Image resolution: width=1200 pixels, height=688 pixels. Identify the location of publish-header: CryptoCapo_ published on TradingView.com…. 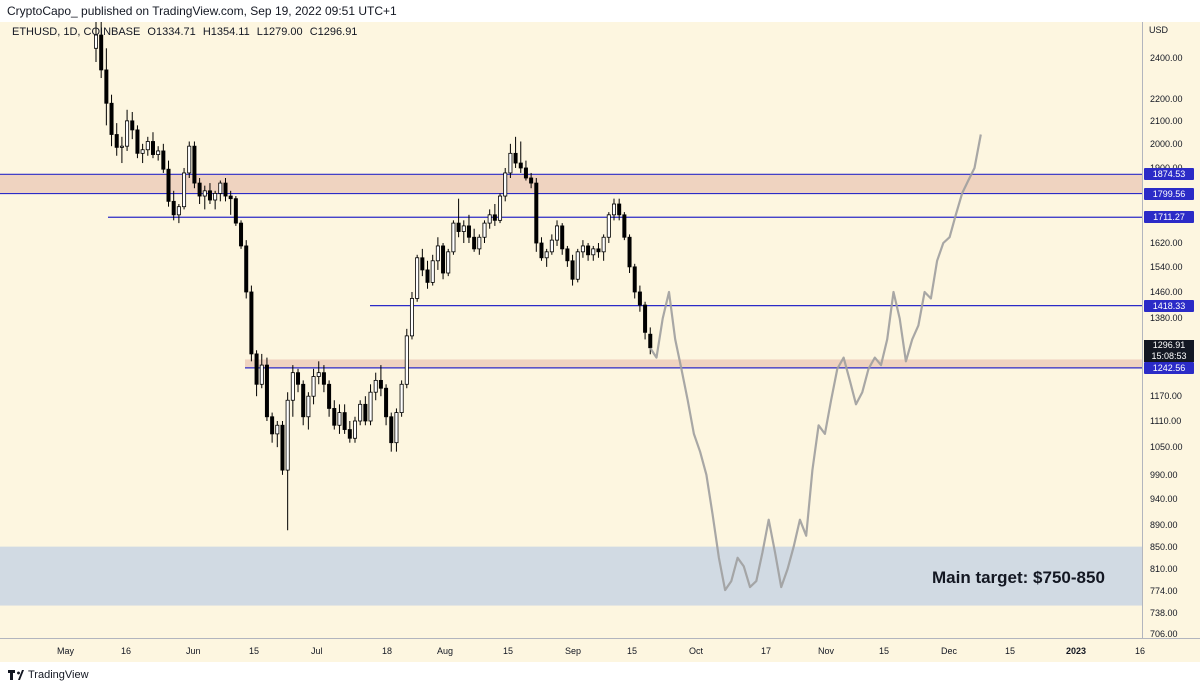
(600, 11).